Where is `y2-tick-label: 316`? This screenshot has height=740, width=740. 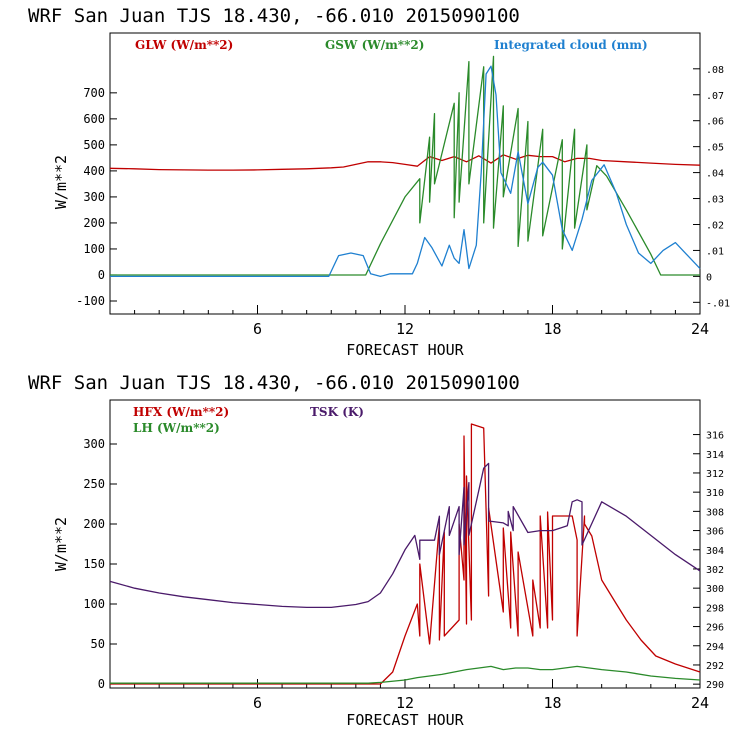 y2-tick-label: 316 is located at coordinates (715, 436).